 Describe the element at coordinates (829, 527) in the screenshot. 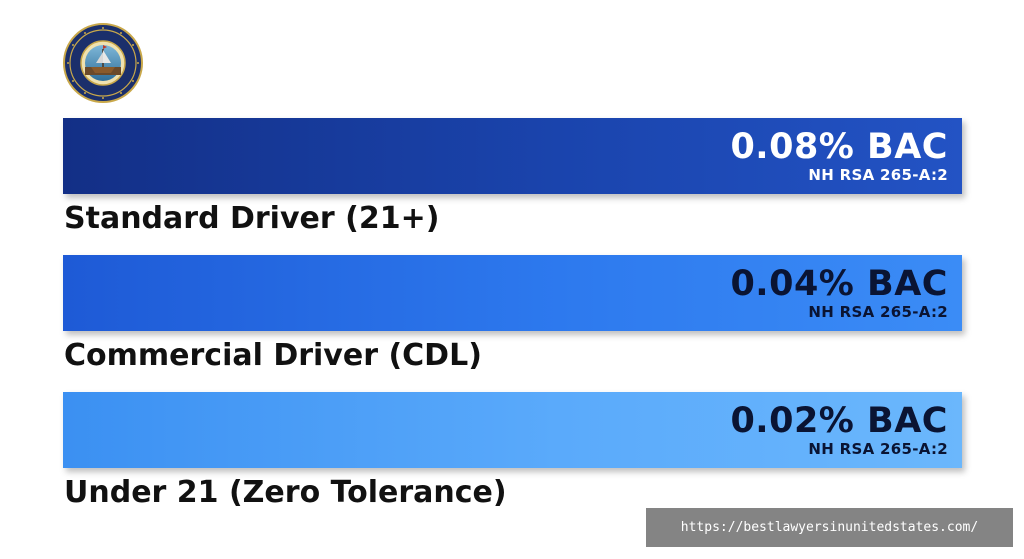

I see `source-url-watermark: https://bestlawyersinunitedstates.com/` at that location.